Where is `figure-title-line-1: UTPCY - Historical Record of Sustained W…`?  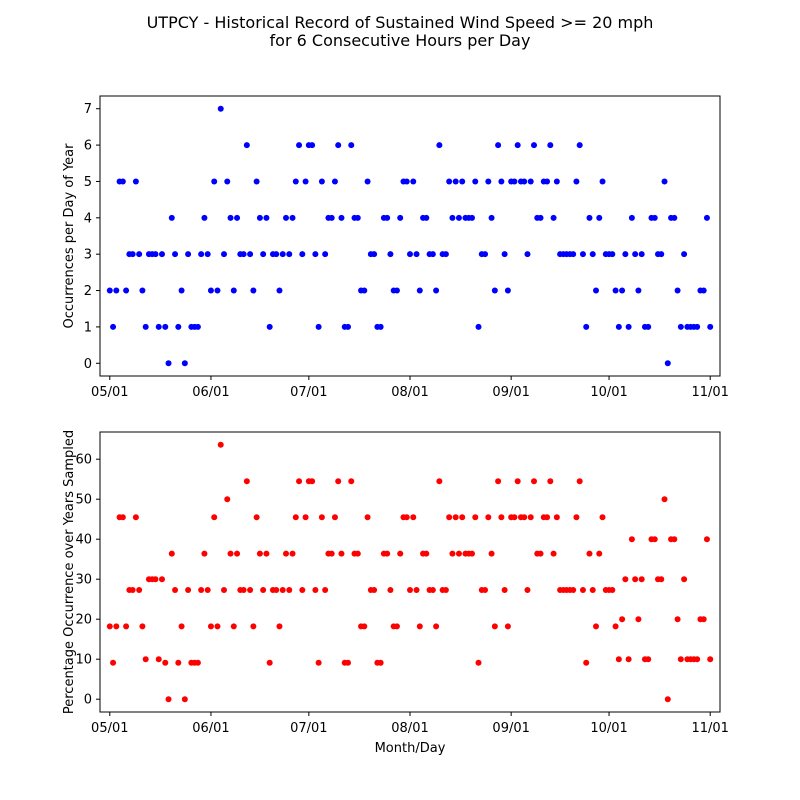
figure-title-line-1: UTPCY - Historical Record of Sustained W… is located at coordinates (400, 22).